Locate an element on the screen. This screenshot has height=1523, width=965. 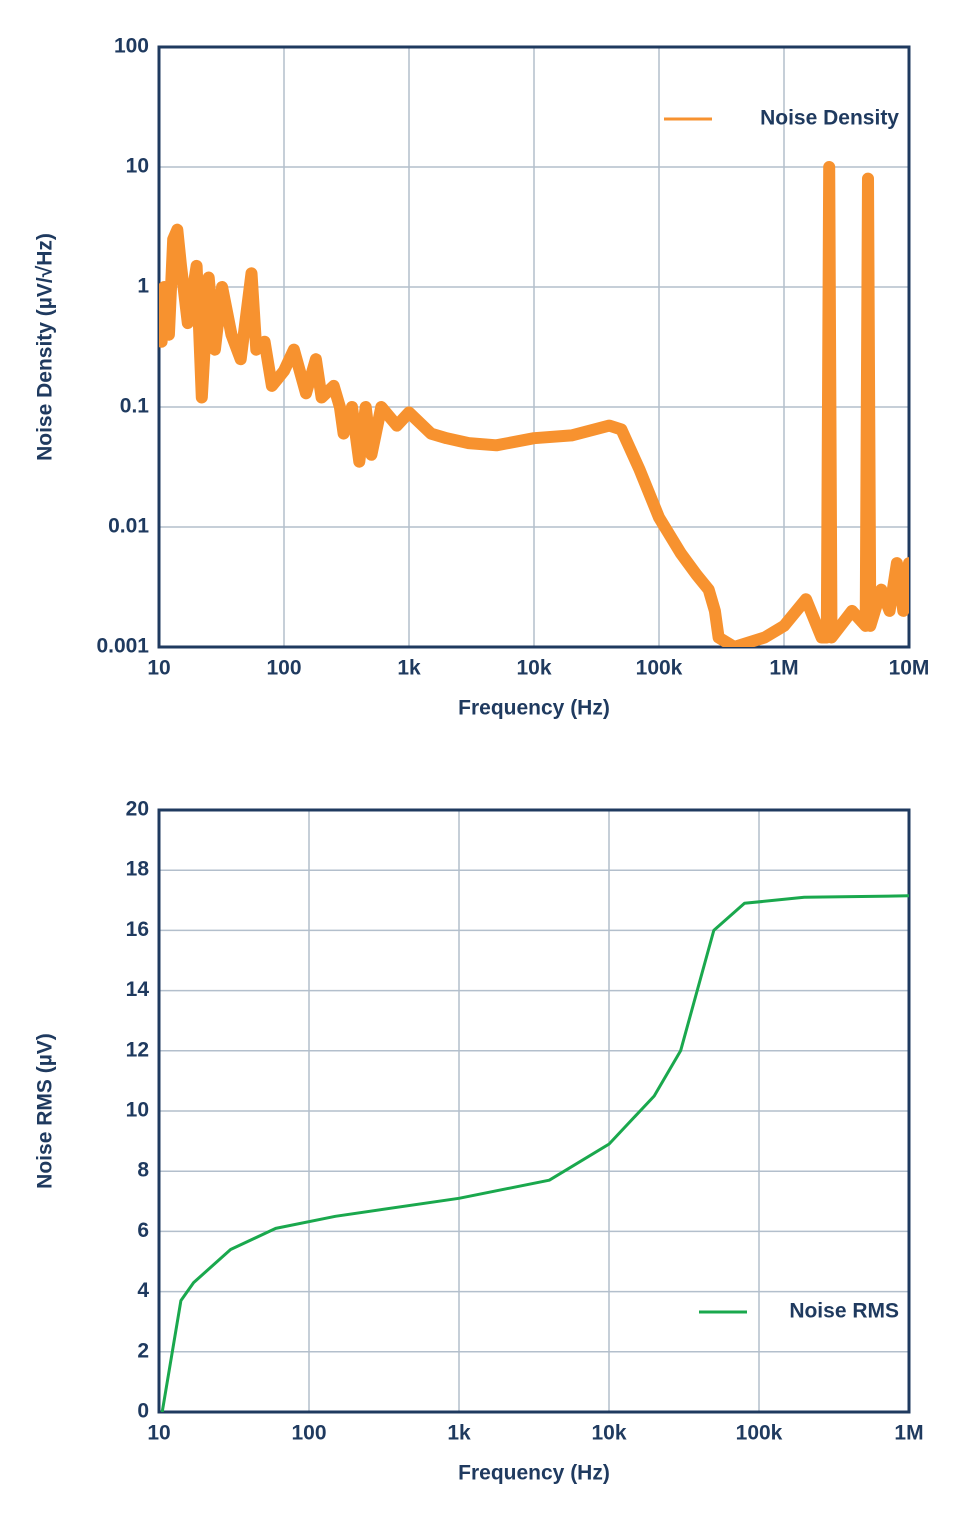
y-tick-label: 16 is located at coordinates (137, 929).